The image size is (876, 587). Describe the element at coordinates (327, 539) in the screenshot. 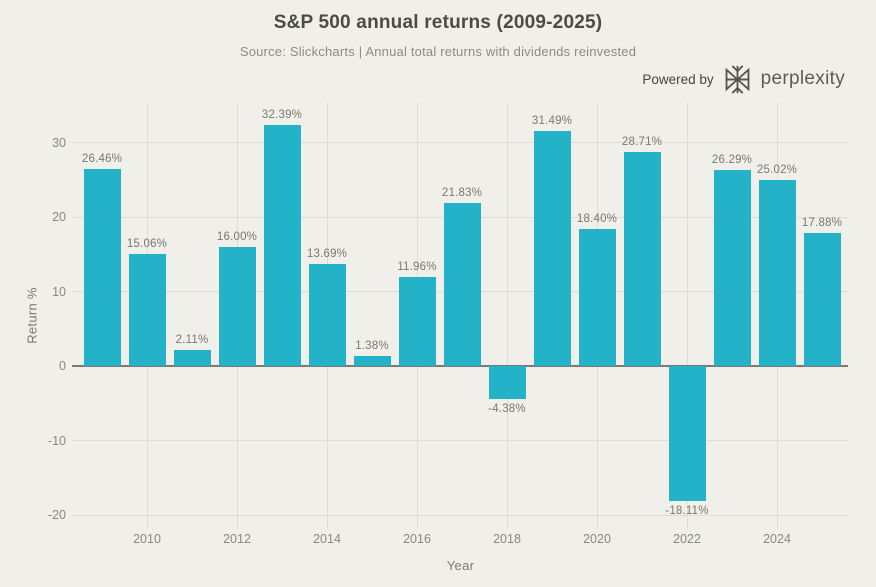

I see `x-tick-label: 2014` at that location.